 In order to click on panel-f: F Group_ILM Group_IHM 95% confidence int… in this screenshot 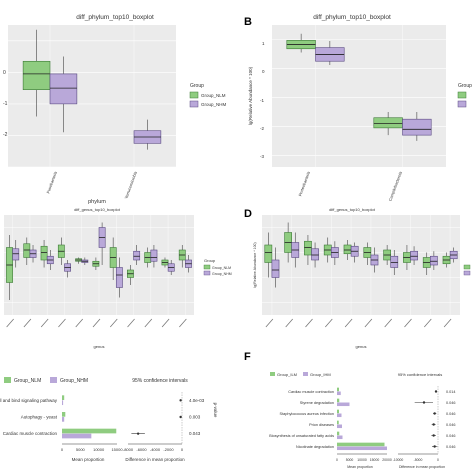, I will do `click(350, 410)`.